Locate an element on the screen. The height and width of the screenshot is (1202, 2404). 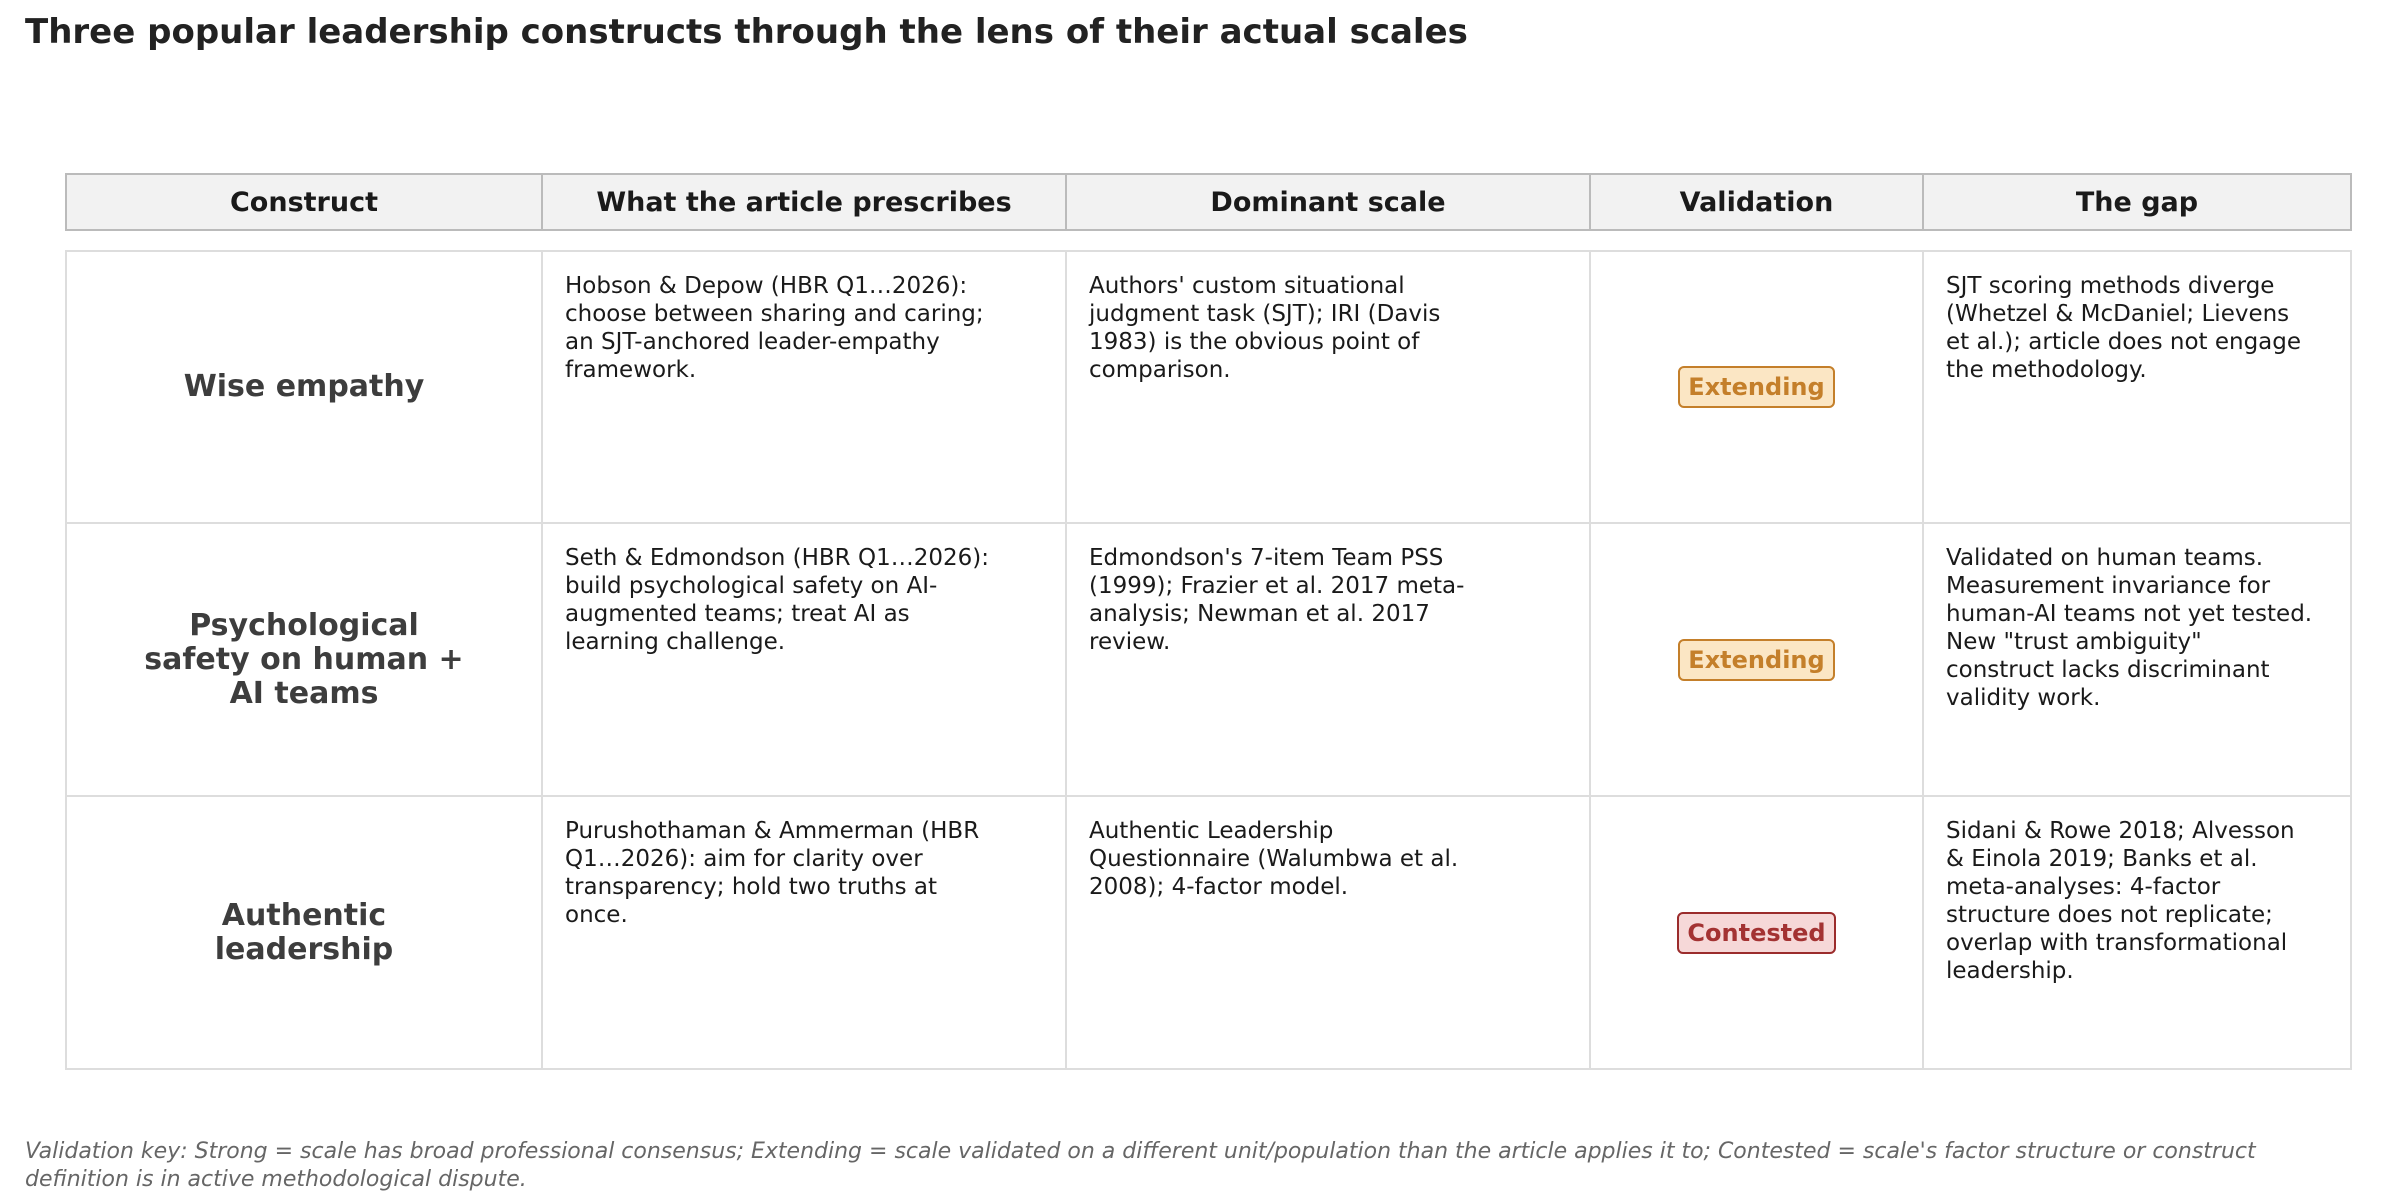
construct-cell: Authentic leadership is located at coordinates (304, 932).